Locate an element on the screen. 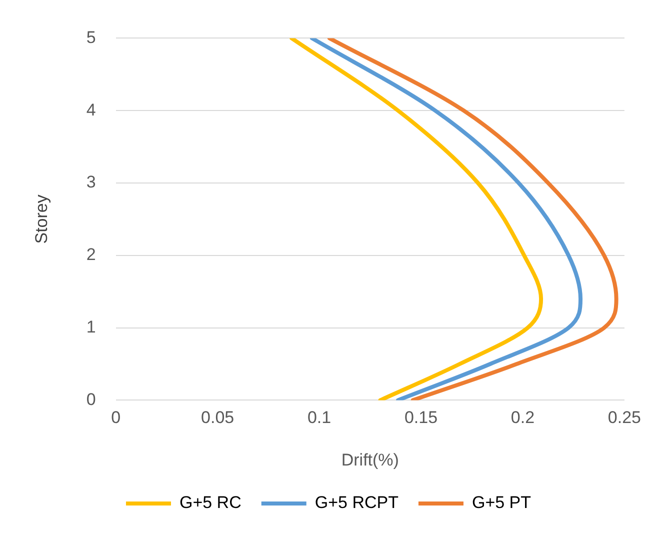  x-tick-label: 0.1 is located at coordinates (319, 418).